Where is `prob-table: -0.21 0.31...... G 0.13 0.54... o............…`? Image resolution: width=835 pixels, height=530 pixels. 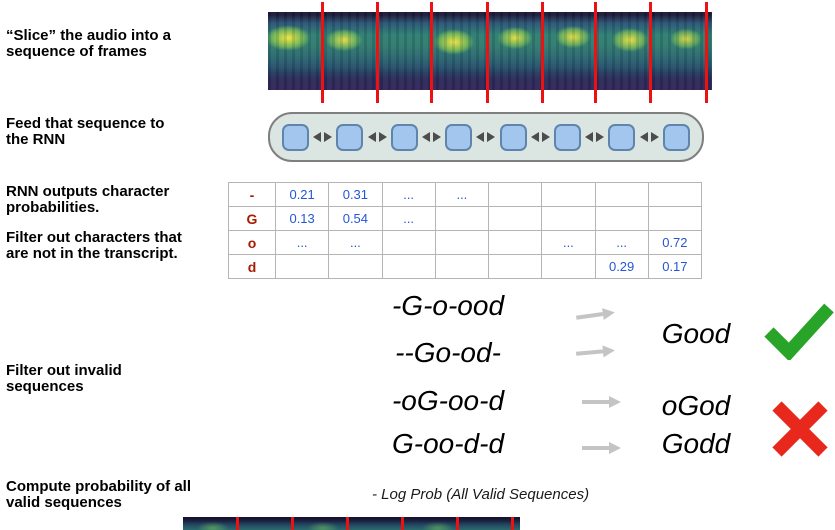
prob-table: -0.21 0.31...... G 0.13 0.54... o............… is located at coordinates (465, 230).